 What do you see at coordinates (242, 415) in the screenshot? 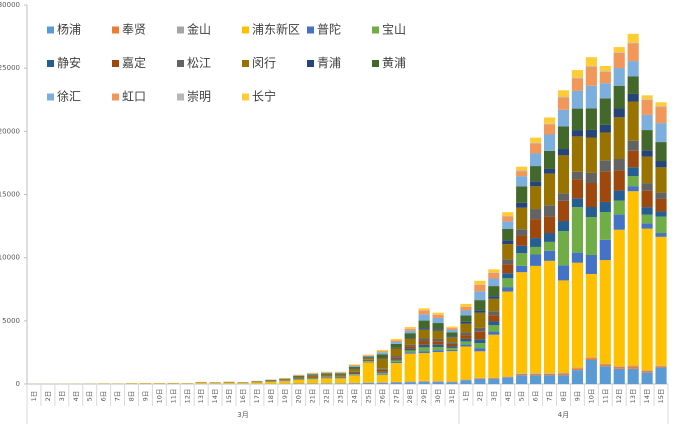
I see `group-label: 3月` at bounding box center [242, 415].